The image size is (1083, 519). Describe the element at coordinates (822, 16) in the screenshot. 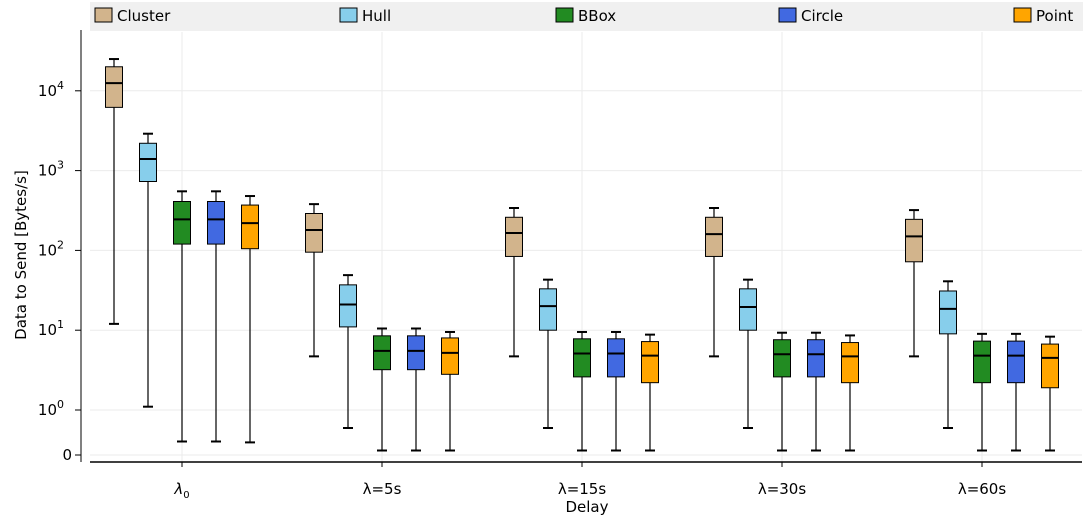

I see `legend-label: Circle` at that location.